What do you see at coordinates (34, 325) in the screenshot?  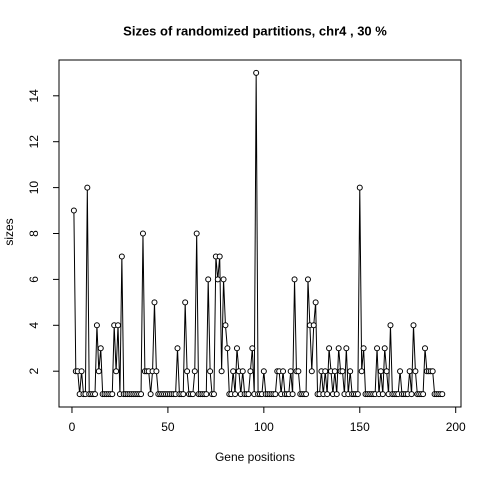 I see `y-tick-label: 4` at bounding box center [34, 325].